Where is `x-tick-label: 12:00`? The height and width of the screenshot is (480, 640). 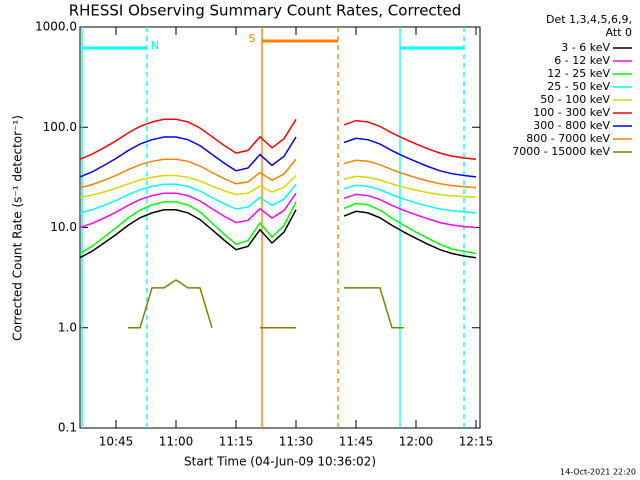 x-tick-label: 12:00 is located at coordinates (416, 442).